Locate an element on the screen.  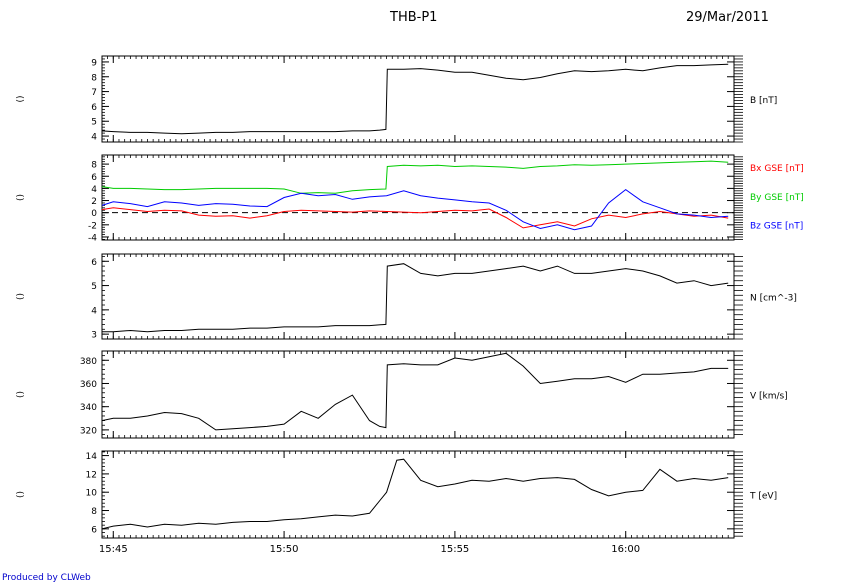
y-tick-label: 10 is located at coordinates (92, 494).